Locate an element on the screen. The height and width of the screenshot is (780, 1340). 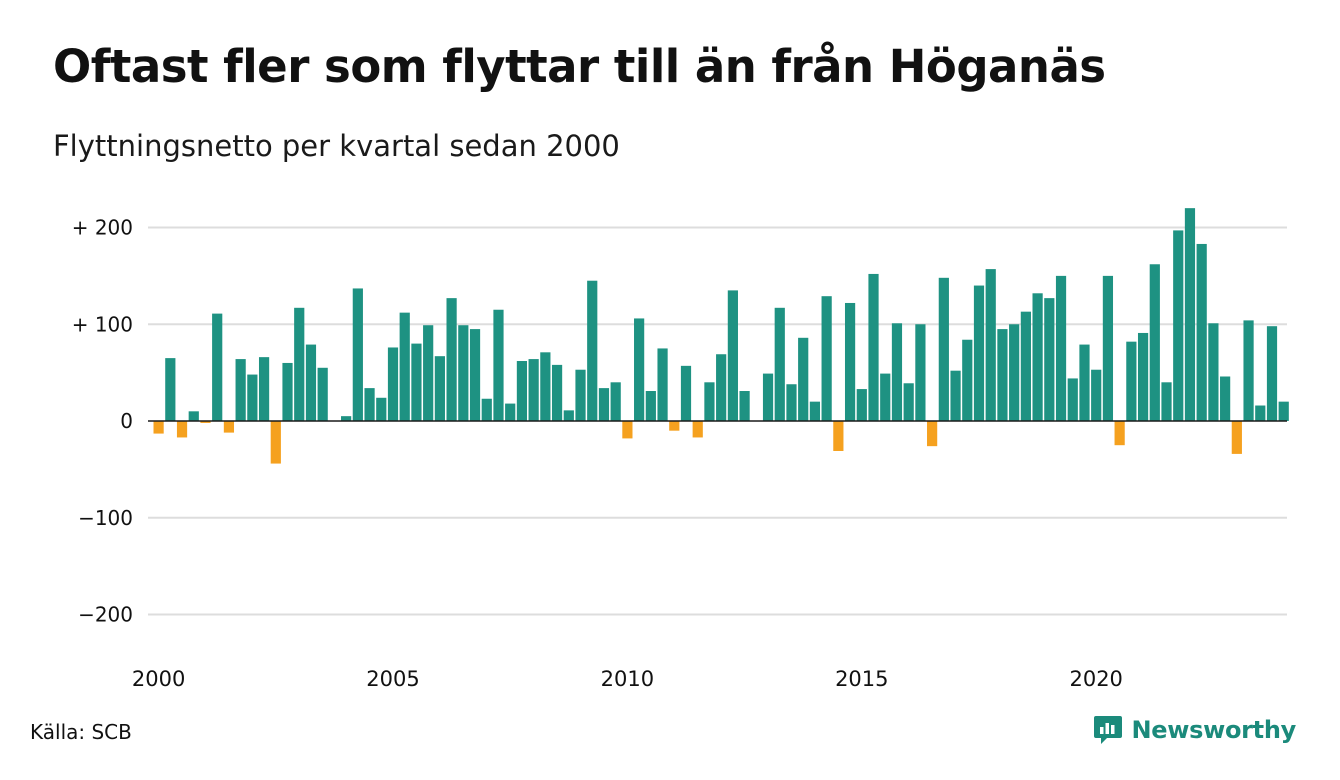
y-tick-label: −100 is located at coordinates (105, 518).